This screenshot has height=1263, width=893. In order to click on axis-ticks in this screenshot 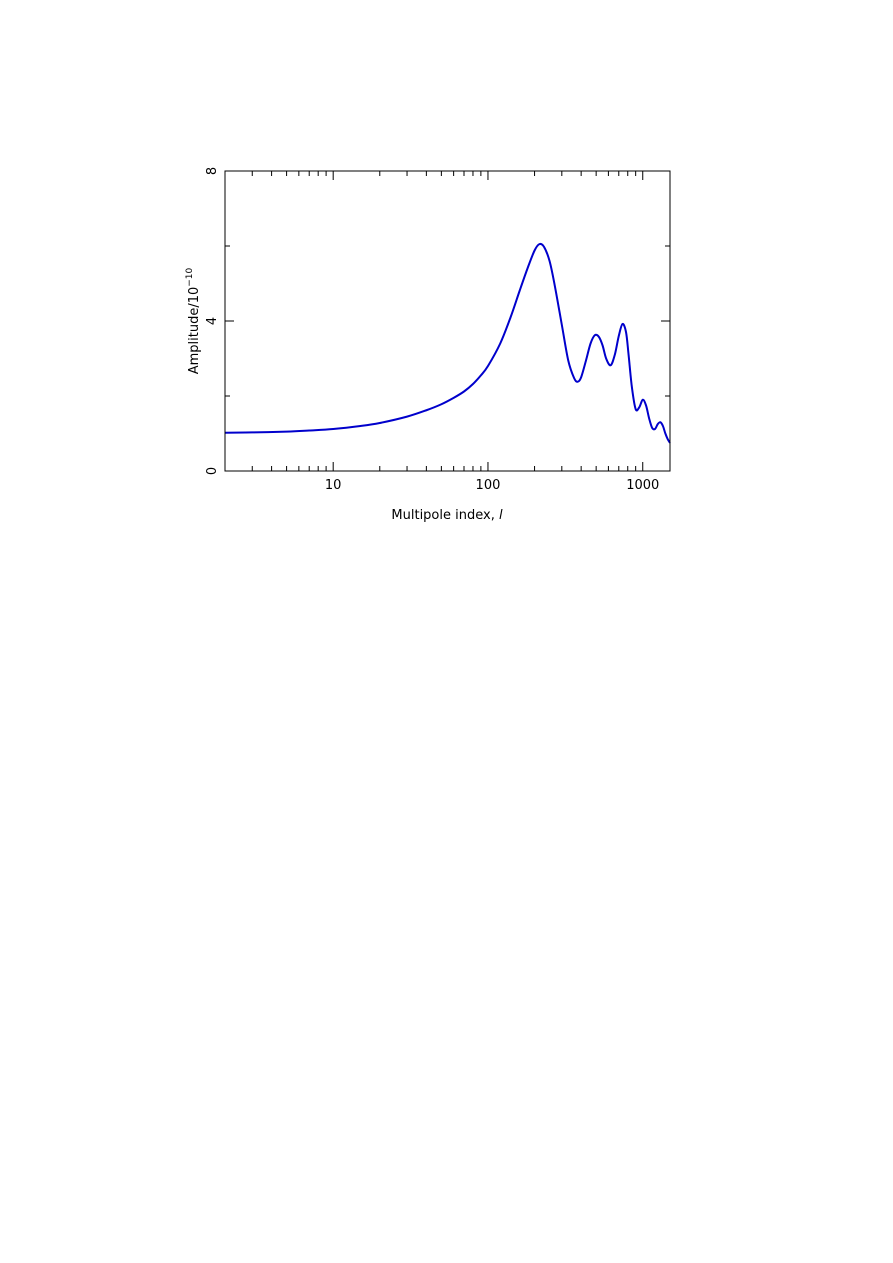, I will do `click(447, 321)`.